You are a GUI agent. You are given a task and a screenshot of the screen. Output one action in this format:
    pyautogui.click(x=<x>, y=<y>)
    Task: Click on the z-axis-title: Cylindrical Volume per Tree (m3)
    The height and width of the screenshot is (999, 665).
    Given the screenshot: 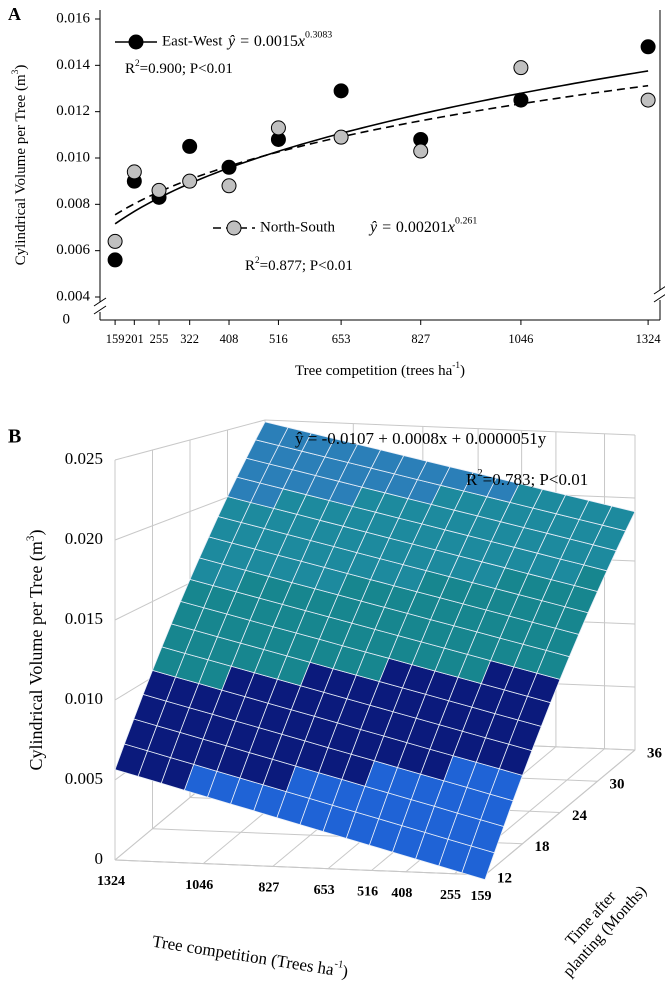 What is the action you would take?
    pyautogui.click(x=35, y=650)
    